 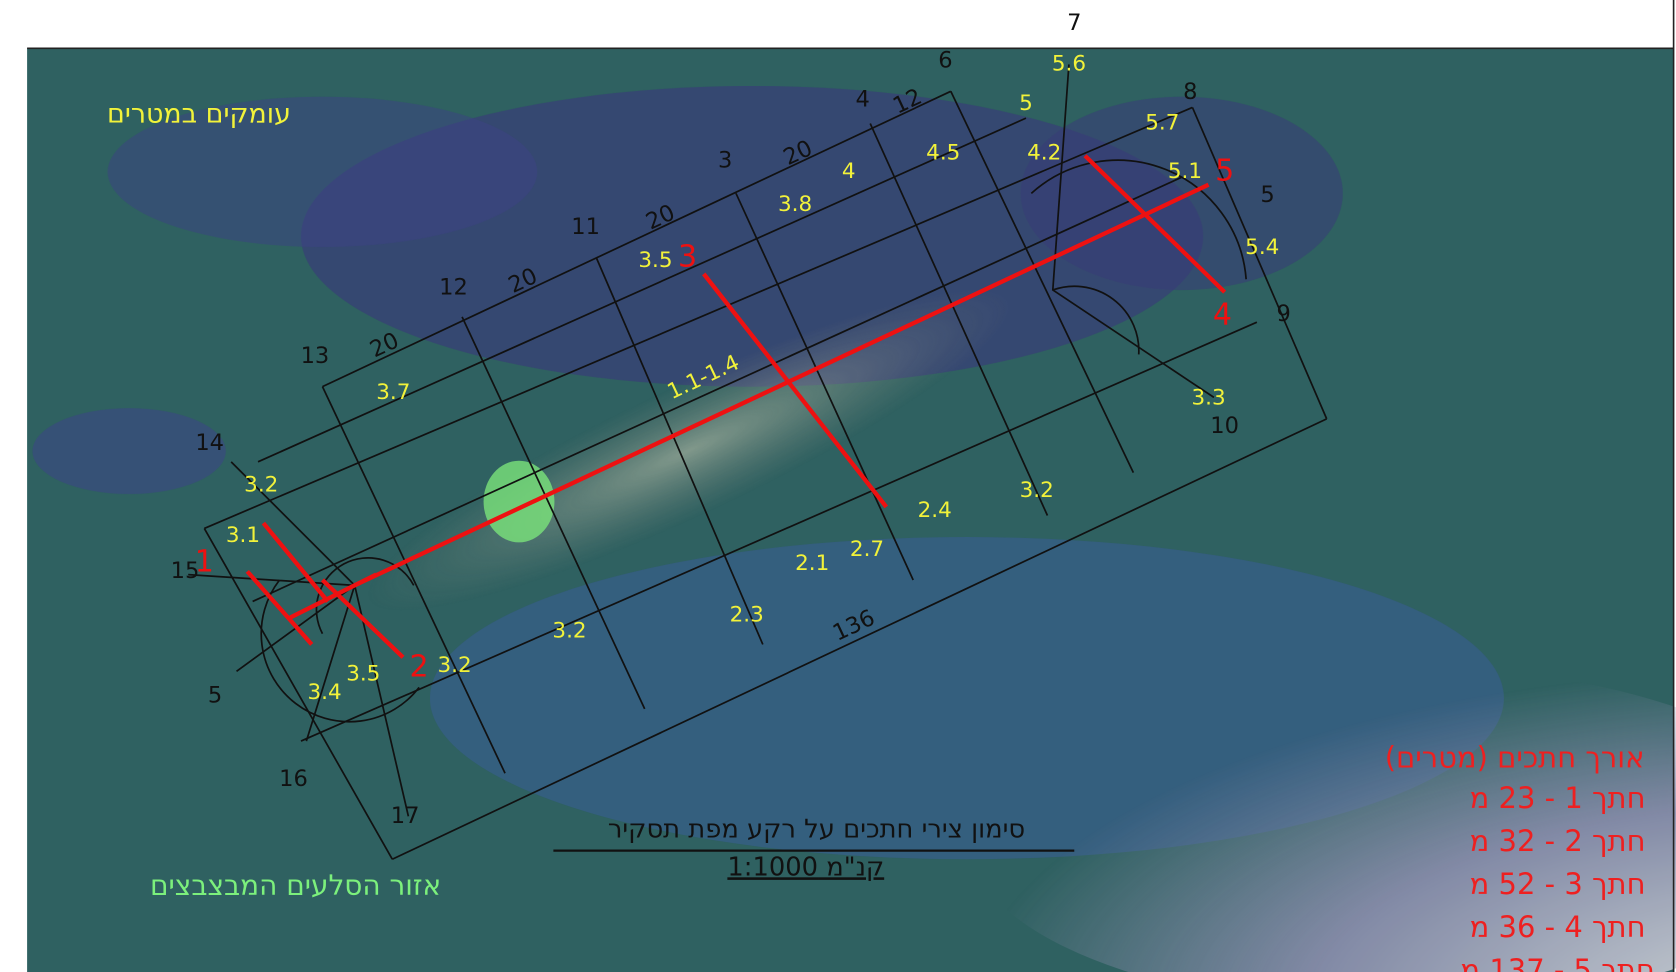 I want to click on axis-number: 17, so click(x=405, y=816).